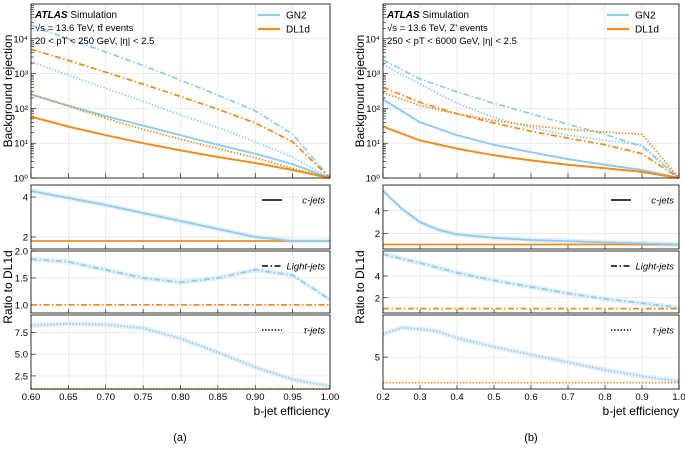 The image size is (685, 453). I want to click on p1-r2-ytick-label: 5, so click(377, 358).